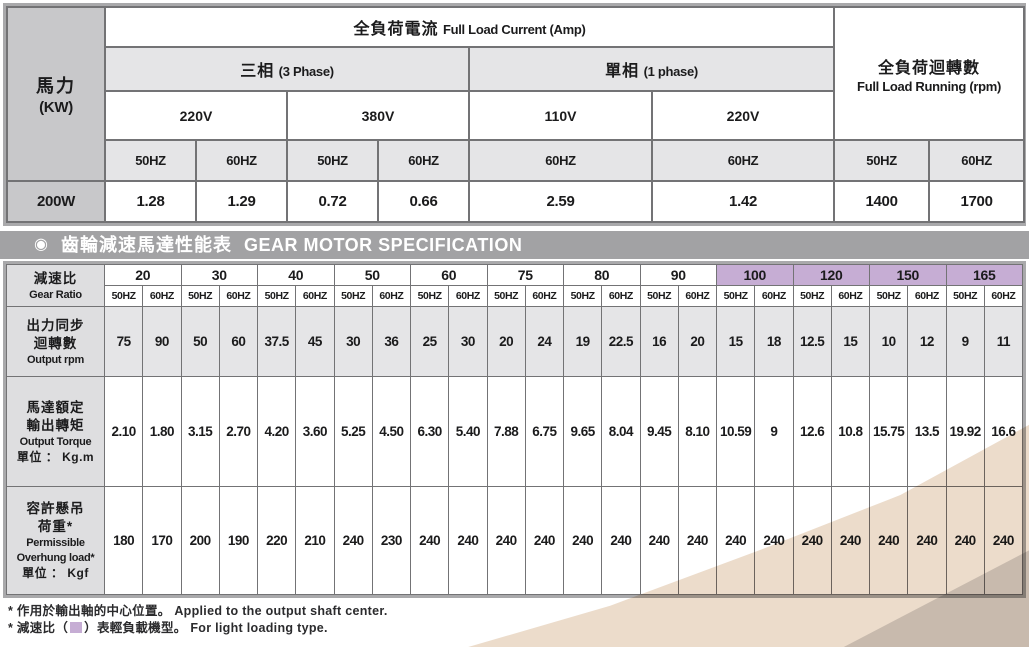 Image resolution: width=1029 pixels, height=647 pixels. What do you see at coordinates (241, 201) in the screenshot?
I see `current-value-cell: 1.29` at bounding box center [241, 201].